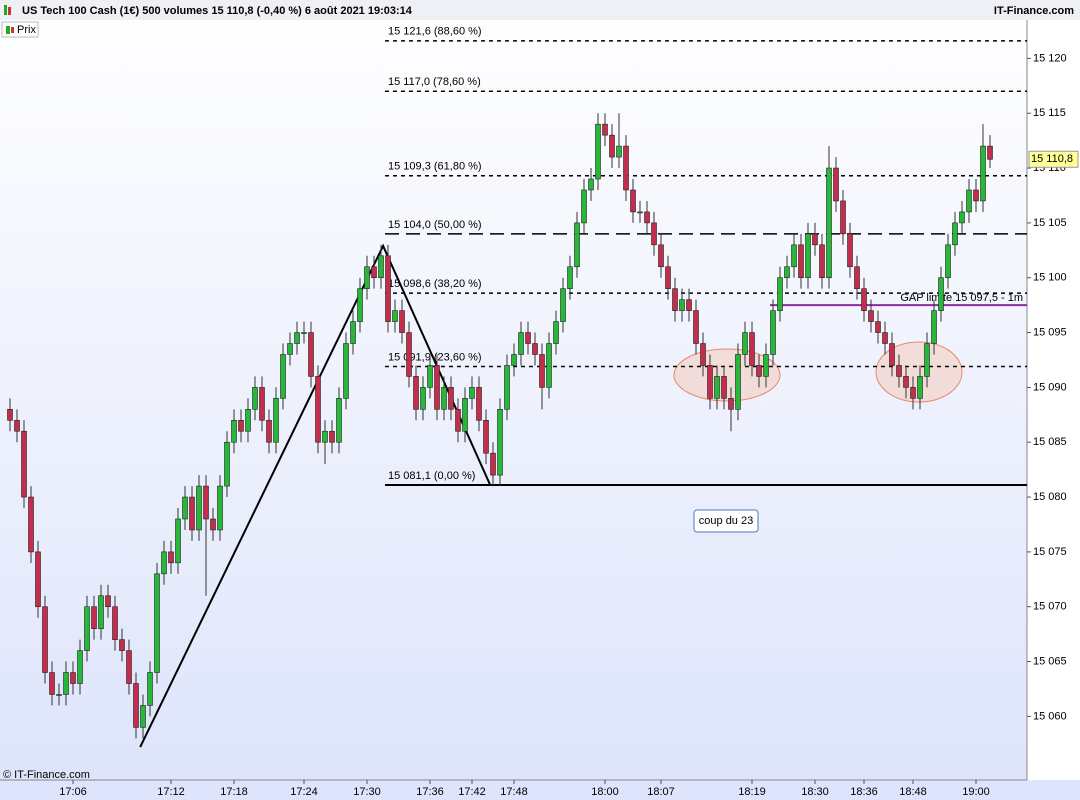 The width and height of the screenshot is (1080, 800). Describe the element at coordinates (919, 372) in the screenshot. I see `highlight-circle` at that location.